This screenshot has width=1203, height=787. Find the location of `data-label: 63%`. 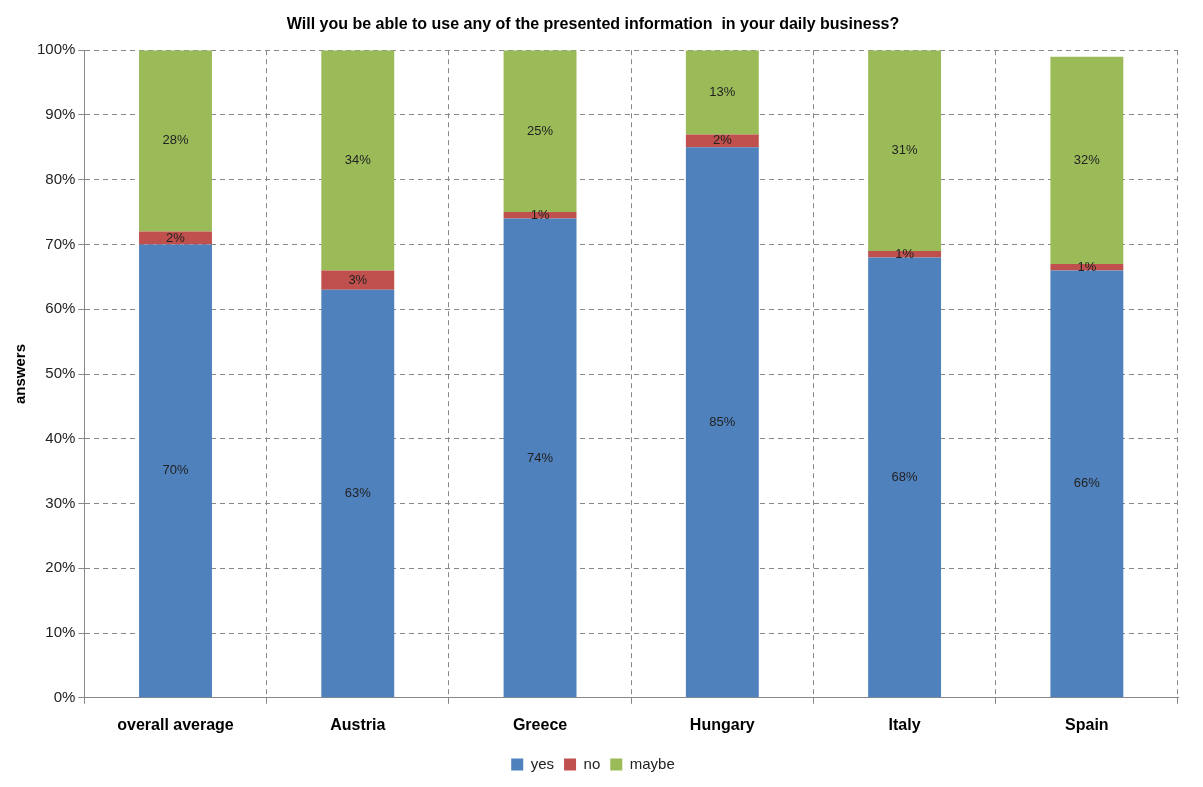

data-label: 63% is located at coordinates (358, 493).